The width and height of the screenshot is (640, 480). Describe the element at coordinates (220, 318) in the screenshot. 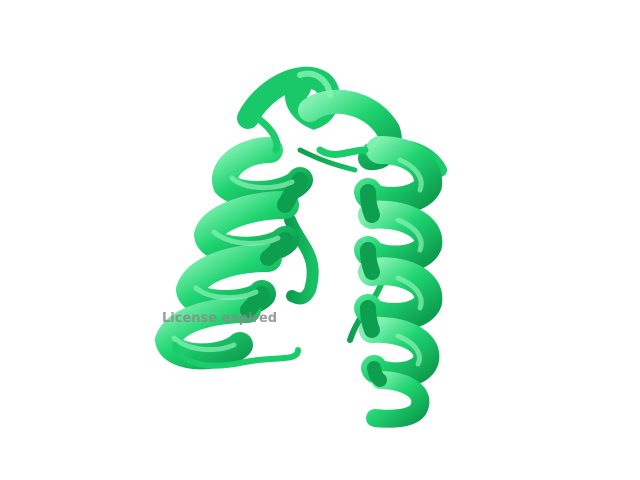

I see `license-watermark: License expired` at that location.